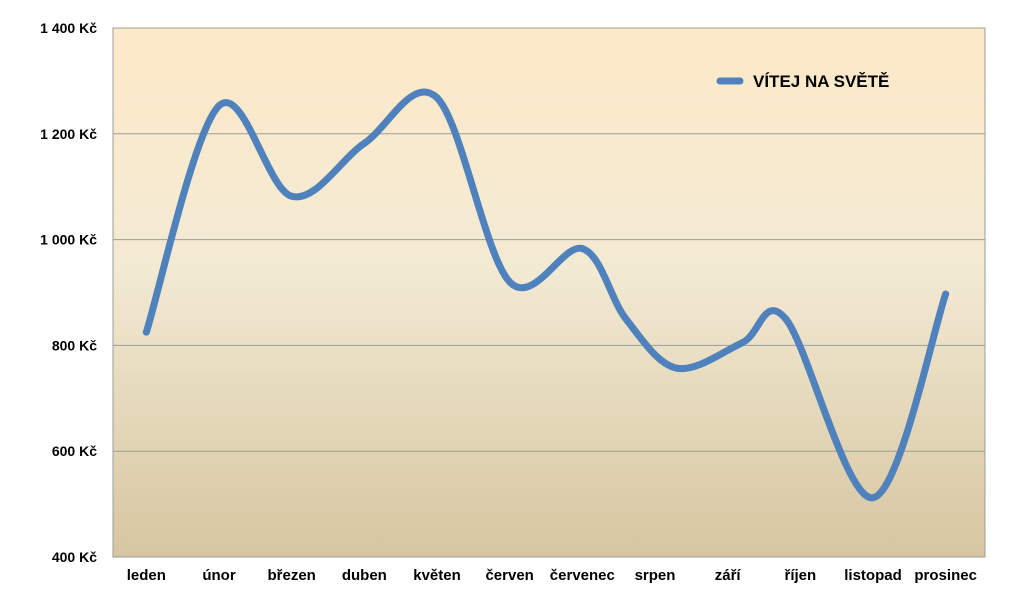  What do you see at coordinates (437, 575) in the screenshot?
I see `x-tick-label: květen` at bounding box center [437, 575].